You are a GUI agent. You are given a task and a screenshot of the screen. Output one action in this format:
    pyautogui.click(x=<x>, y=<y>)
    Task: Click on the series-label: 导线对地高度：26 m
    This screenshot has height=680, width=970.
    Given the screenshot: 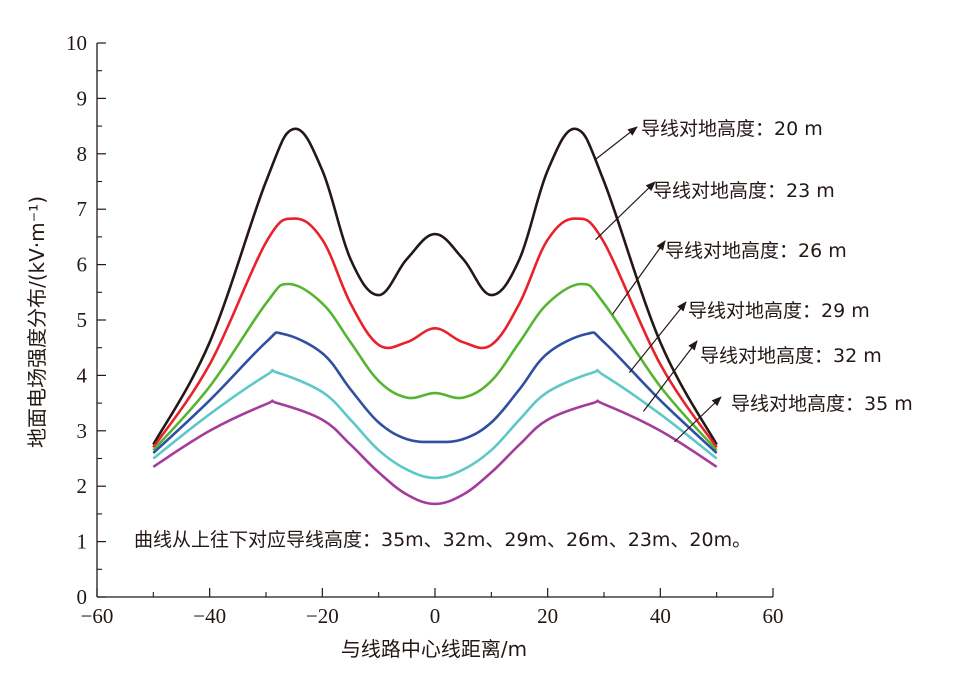 What is the action you would take?
    pyautogui.click(x=756, y=251)
    